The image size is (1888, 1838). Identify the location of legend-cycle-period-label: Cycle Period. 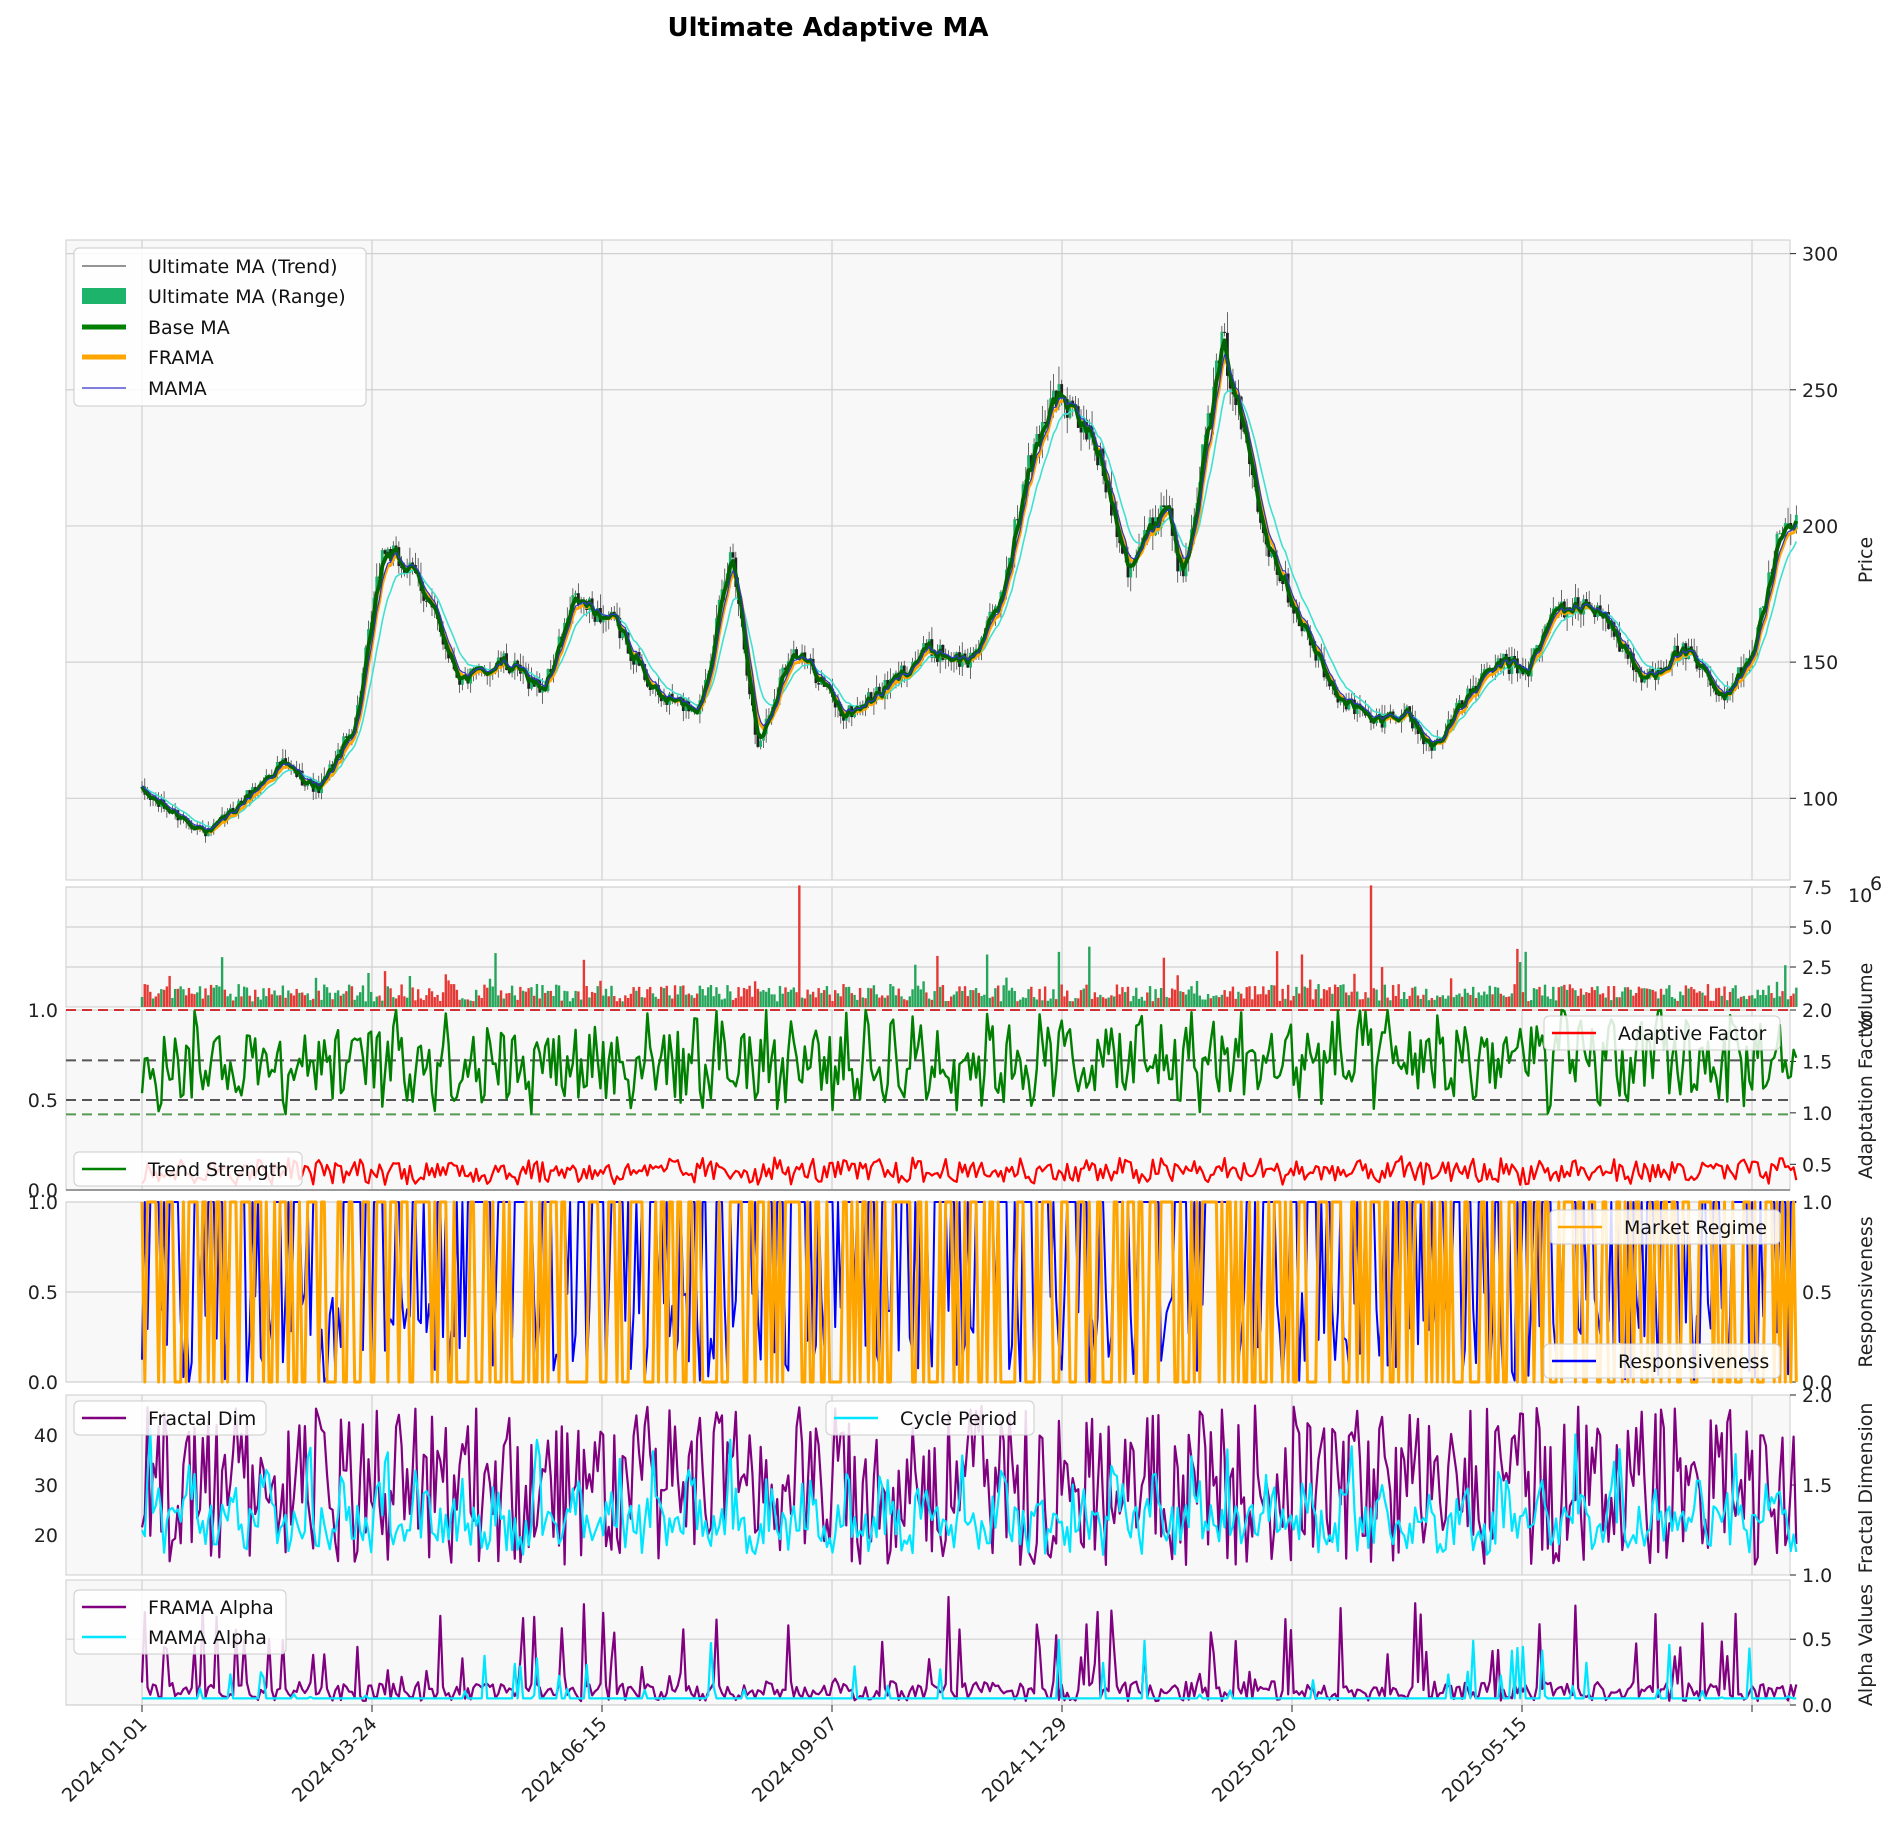
(958, 1419).